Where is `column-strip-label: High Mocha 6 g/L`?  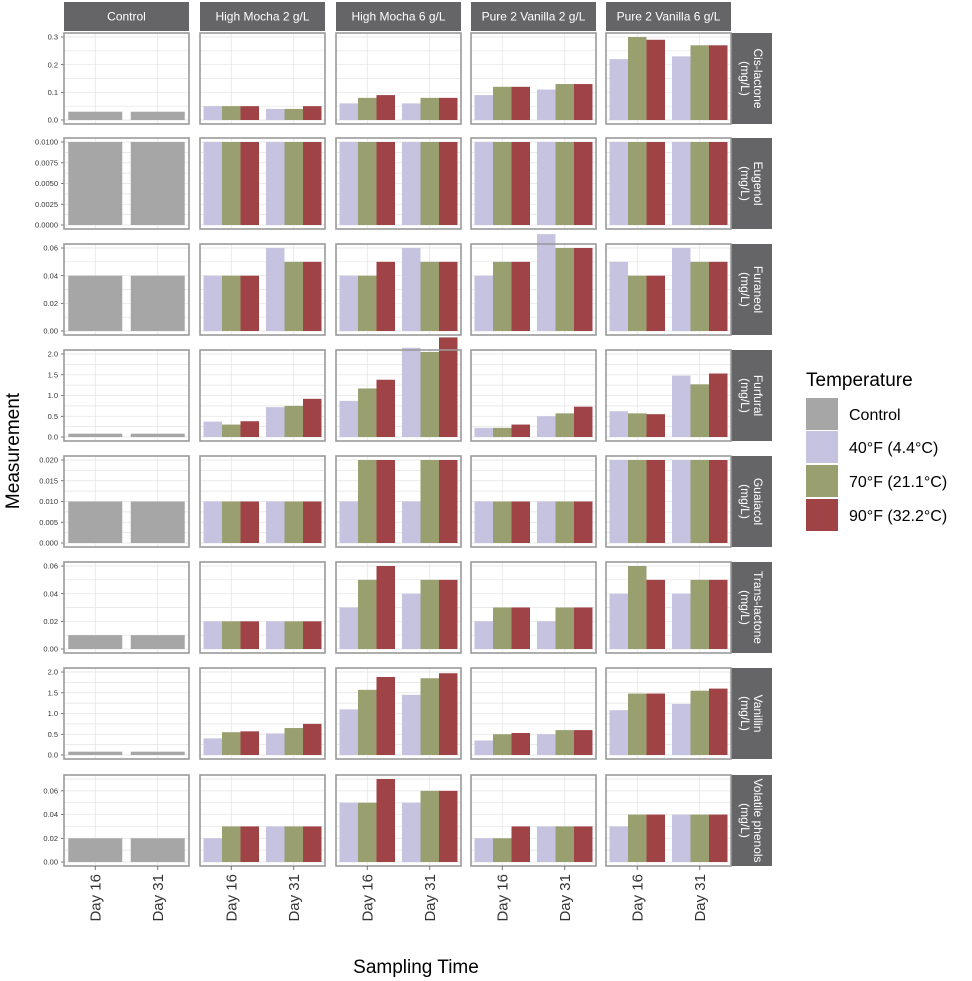 column-strip-label: High Mocha 6 g/L is located at coordinates (398, 17).